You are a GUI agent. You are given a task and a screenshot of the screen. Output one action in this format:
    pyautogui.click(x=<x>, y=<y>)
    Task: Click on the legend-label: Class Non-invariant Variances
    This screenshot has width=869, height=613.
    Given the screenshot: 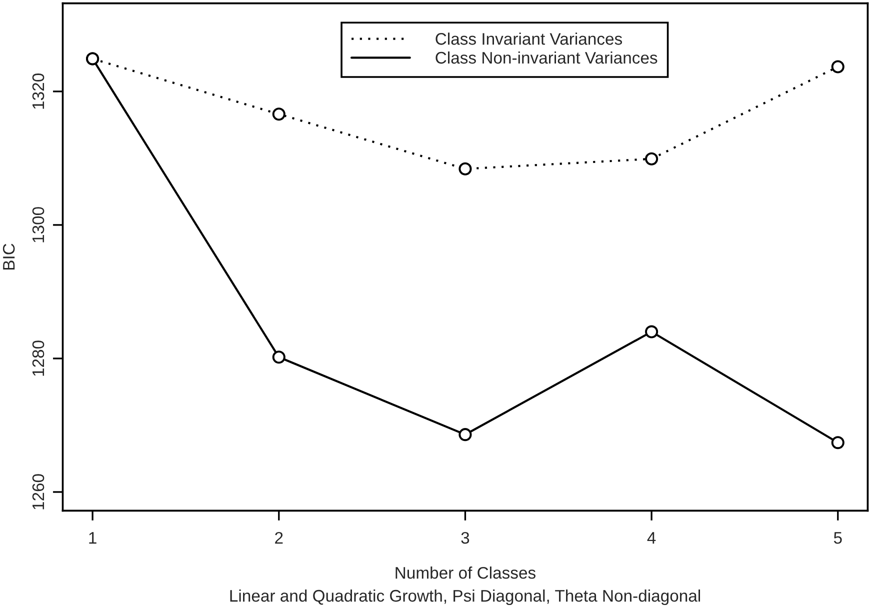 What is the action you would take?
    pyautogui.click(x=547, y=57)
    